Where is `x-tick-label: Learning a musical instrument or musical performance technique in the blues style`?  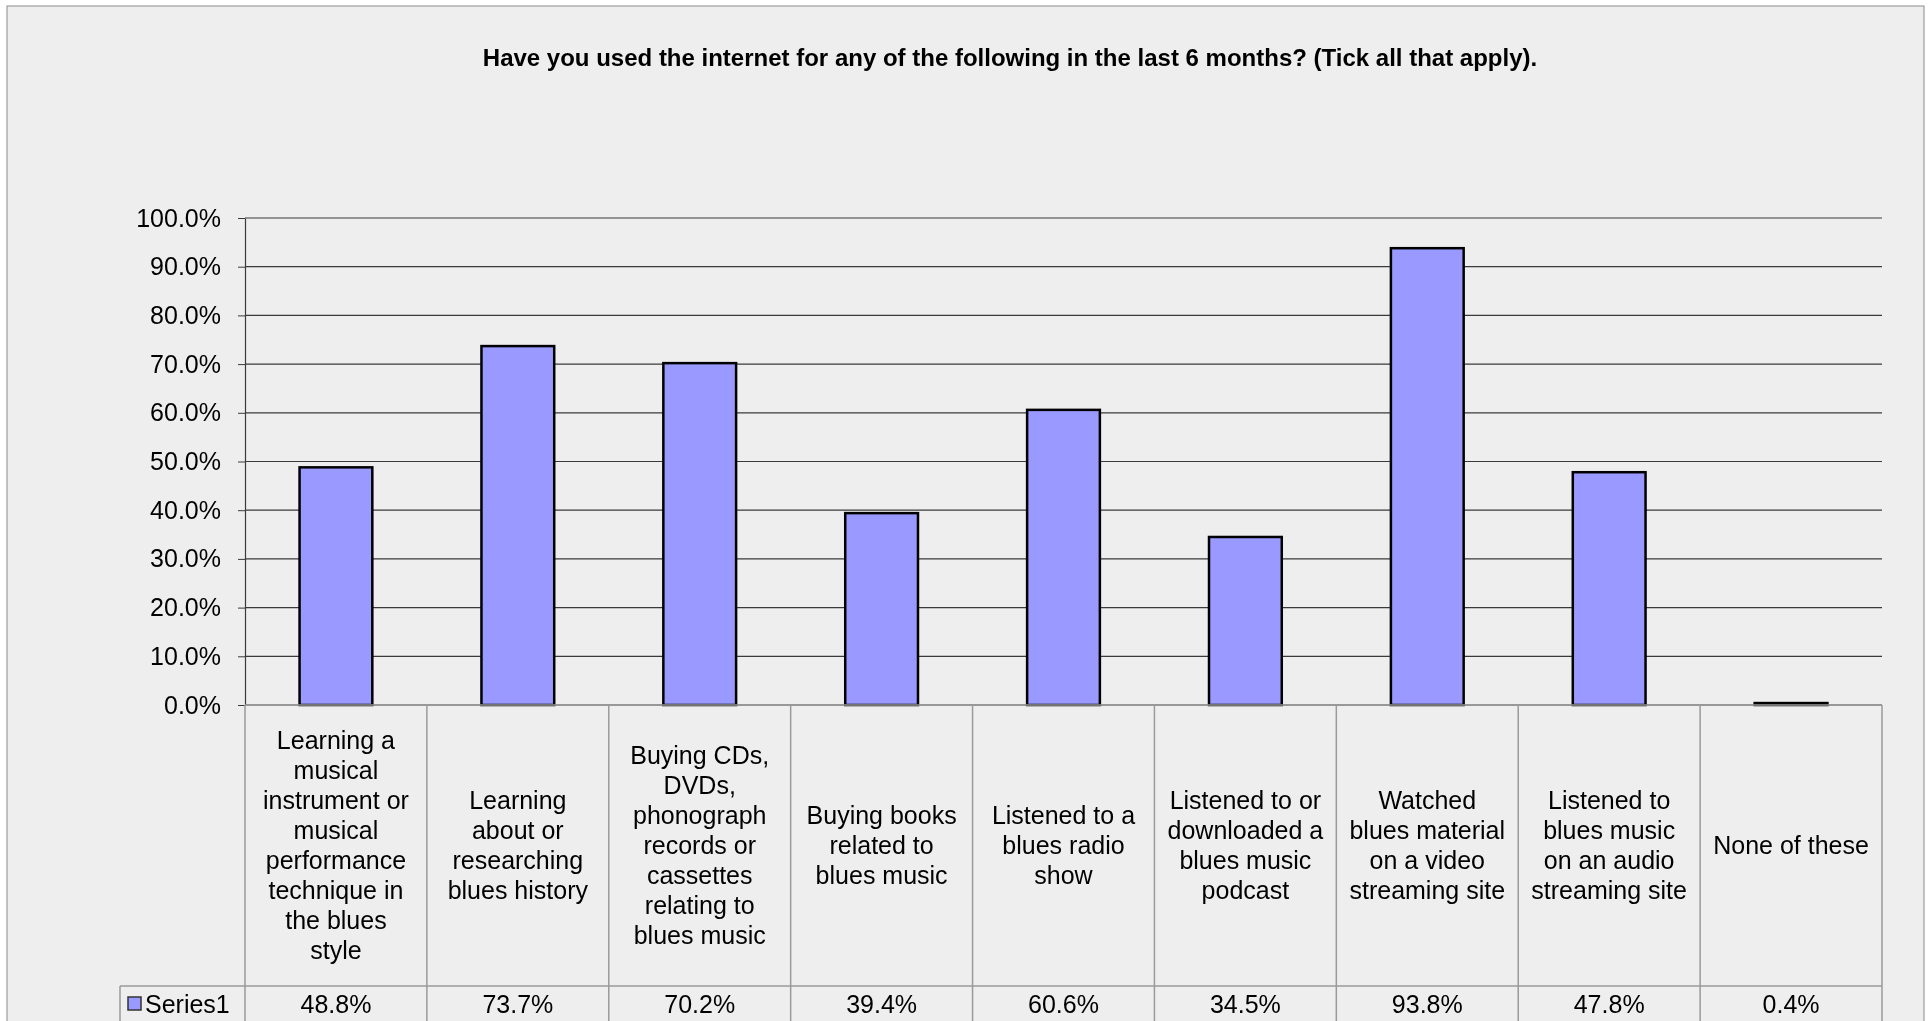
x-tick-label: Learning a musical instrument or musical performance technique in the blues style is located at coordinates (336, 845).